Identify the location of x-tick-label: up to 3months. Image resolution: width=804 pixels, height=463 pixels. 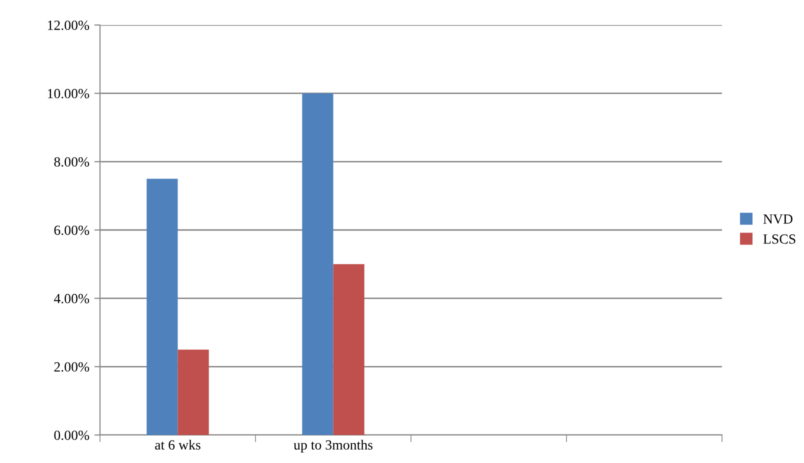
(333, 446).